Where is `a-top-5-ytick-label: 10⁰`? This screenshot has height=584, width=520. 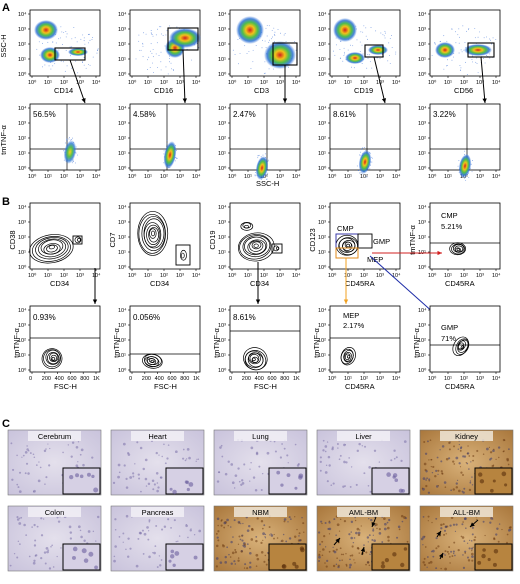 a-top-5-ytick-label: 10⁰ is located at coordinates (422, 74).